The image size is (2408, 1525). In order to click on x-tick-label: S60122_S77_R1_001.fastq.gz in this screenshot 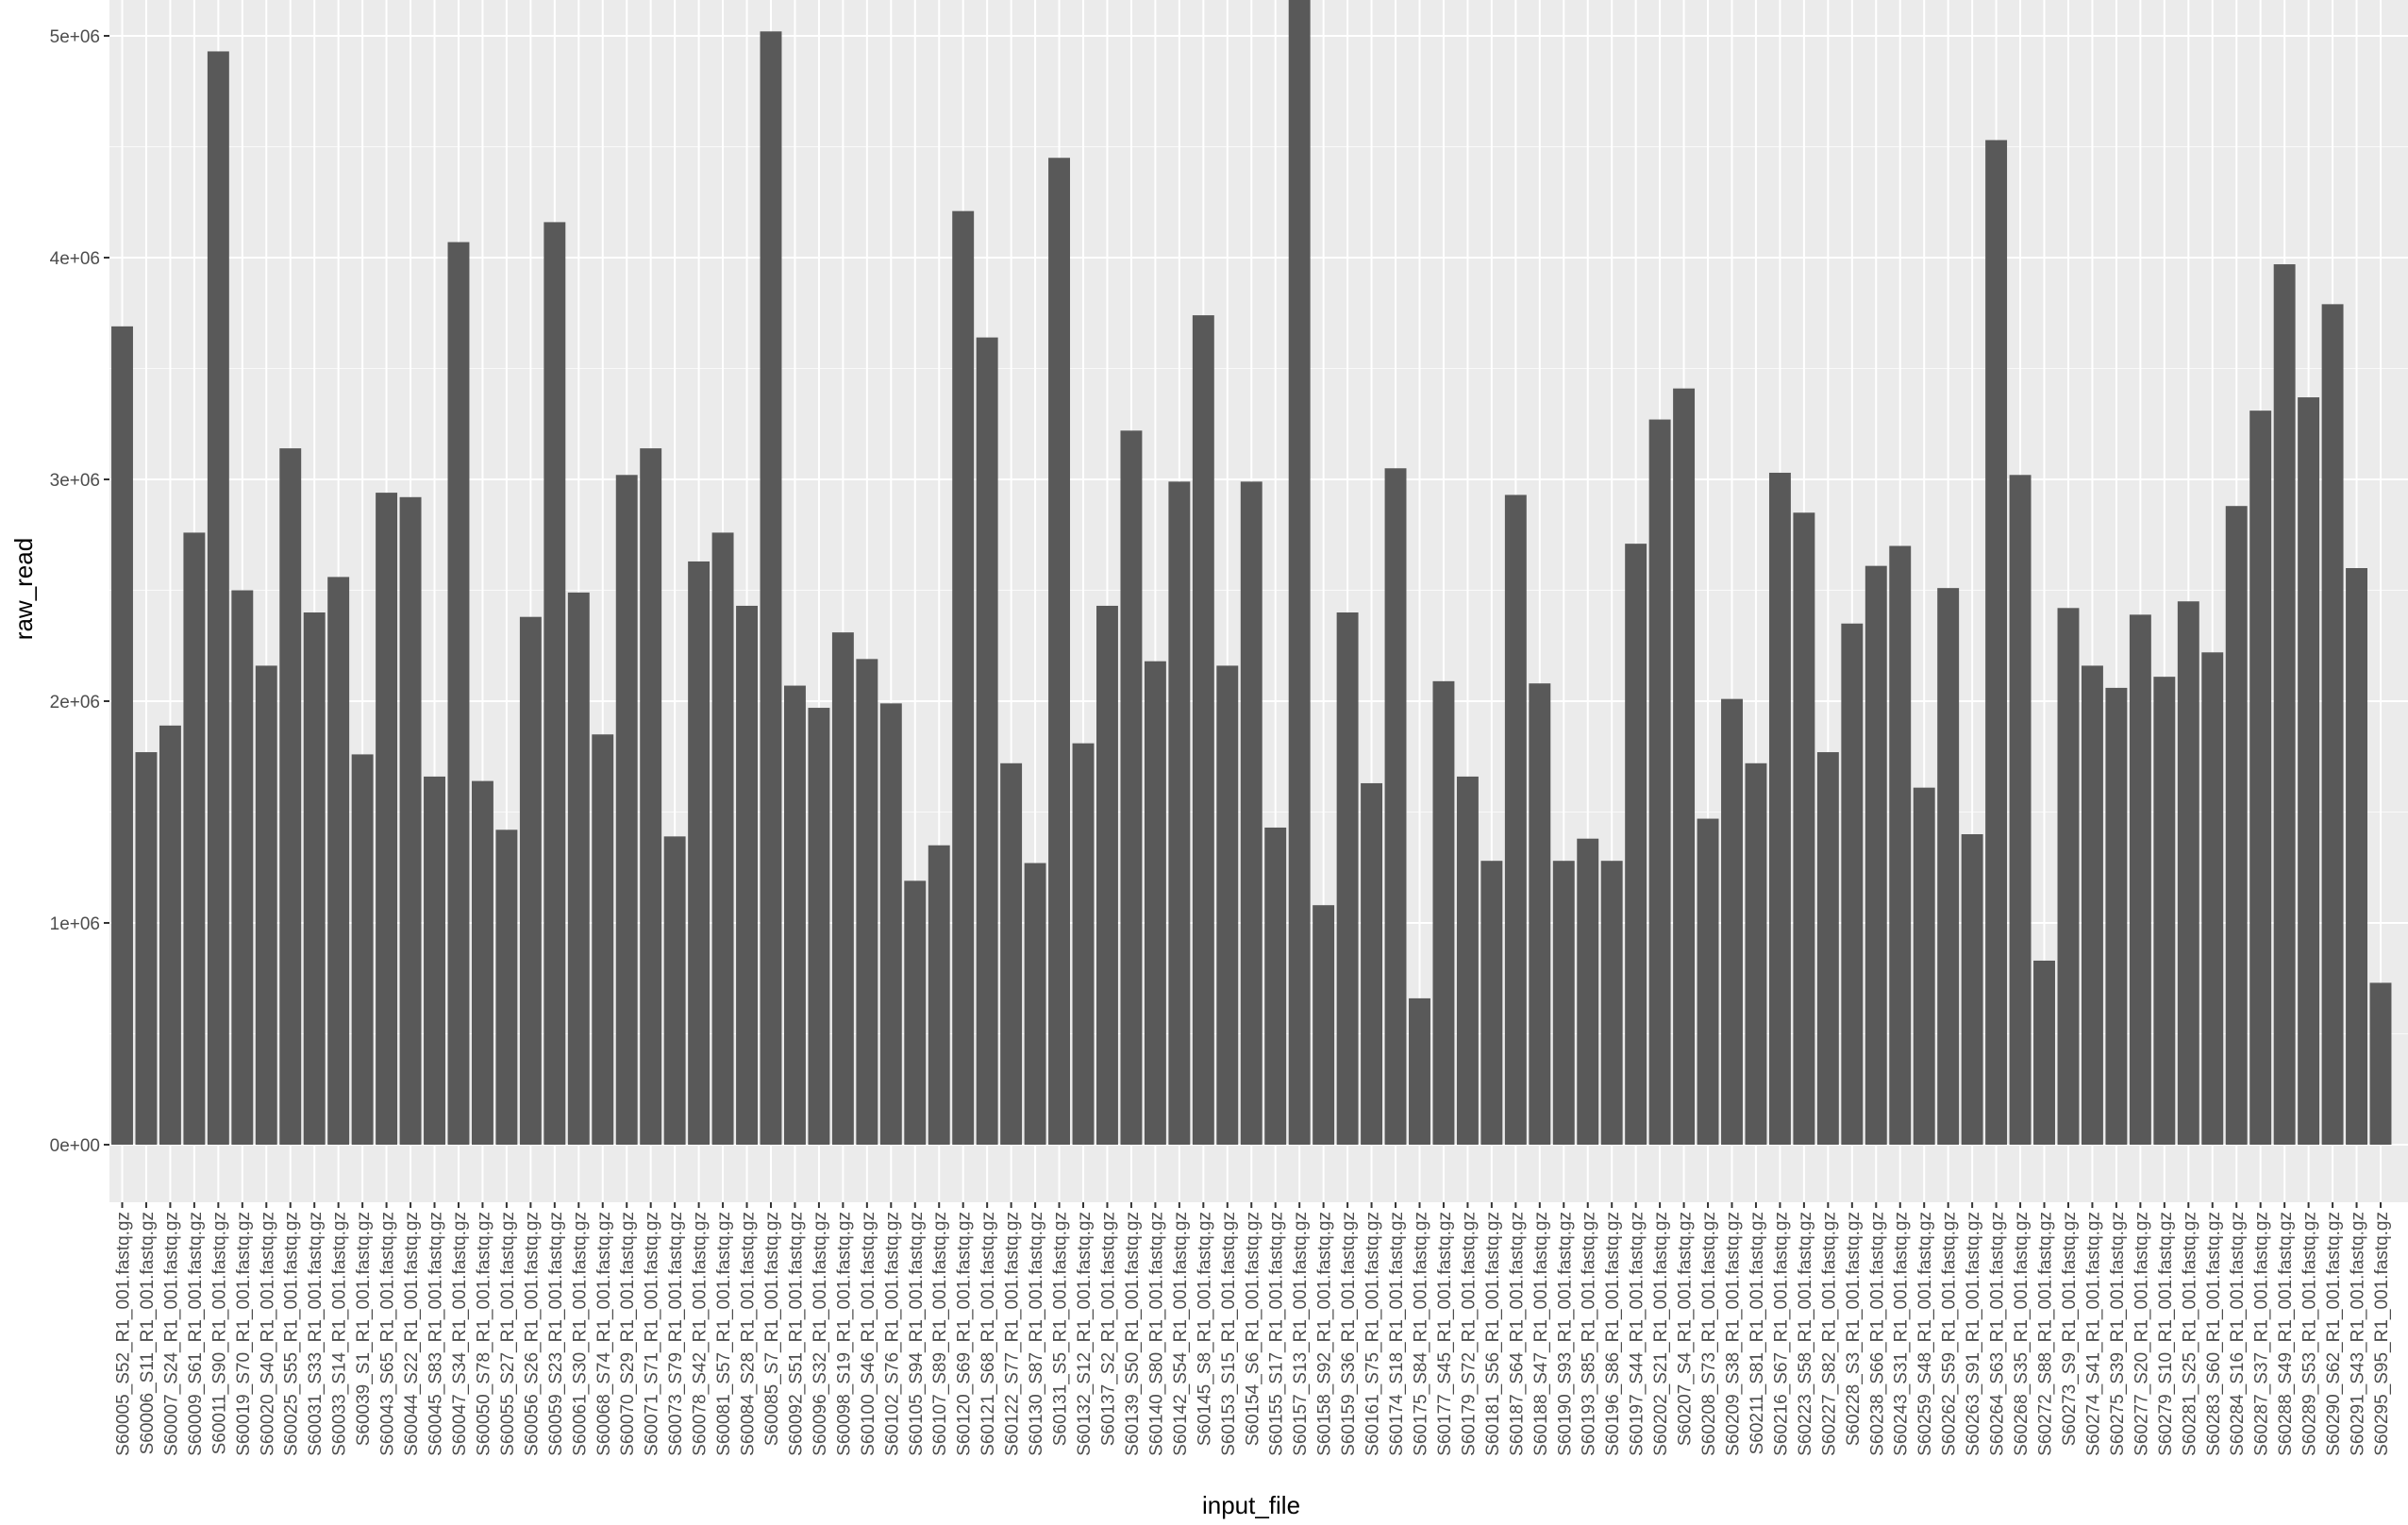, I will do `click(1013, 1334)`.